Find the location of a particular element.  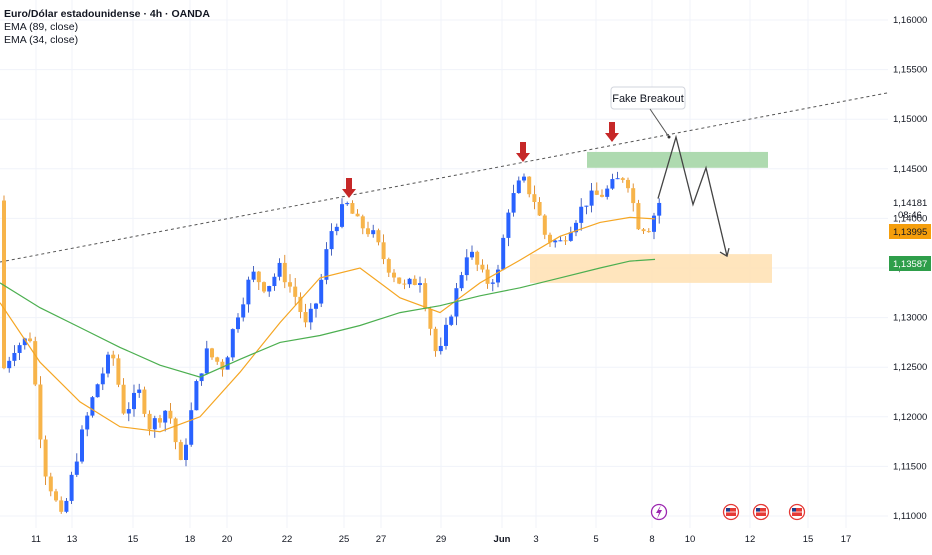

time-tick-label: 5 is located at coordinates (595, 539).